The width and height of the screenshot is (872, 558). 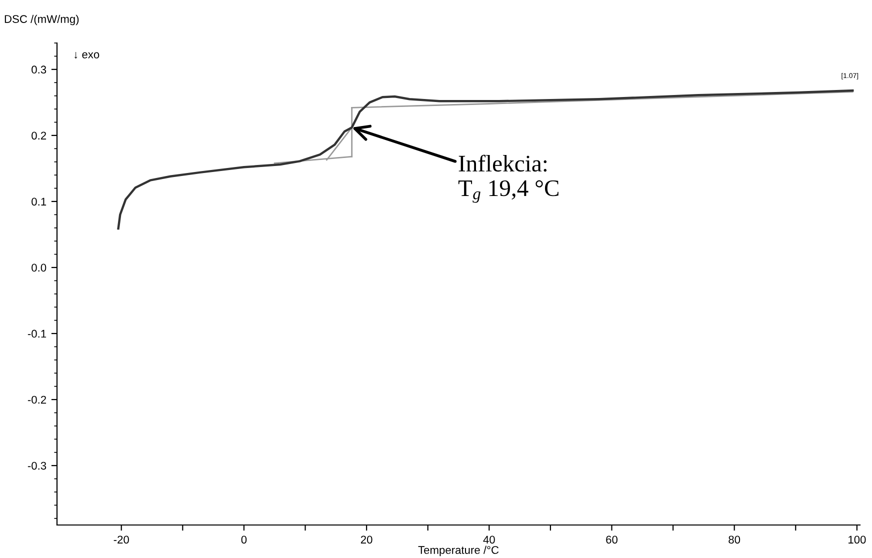 What do you see at coordinates (489, 540) in the screenshot?
I see `x-tick-label: 40` at bounding box center [489, 540].